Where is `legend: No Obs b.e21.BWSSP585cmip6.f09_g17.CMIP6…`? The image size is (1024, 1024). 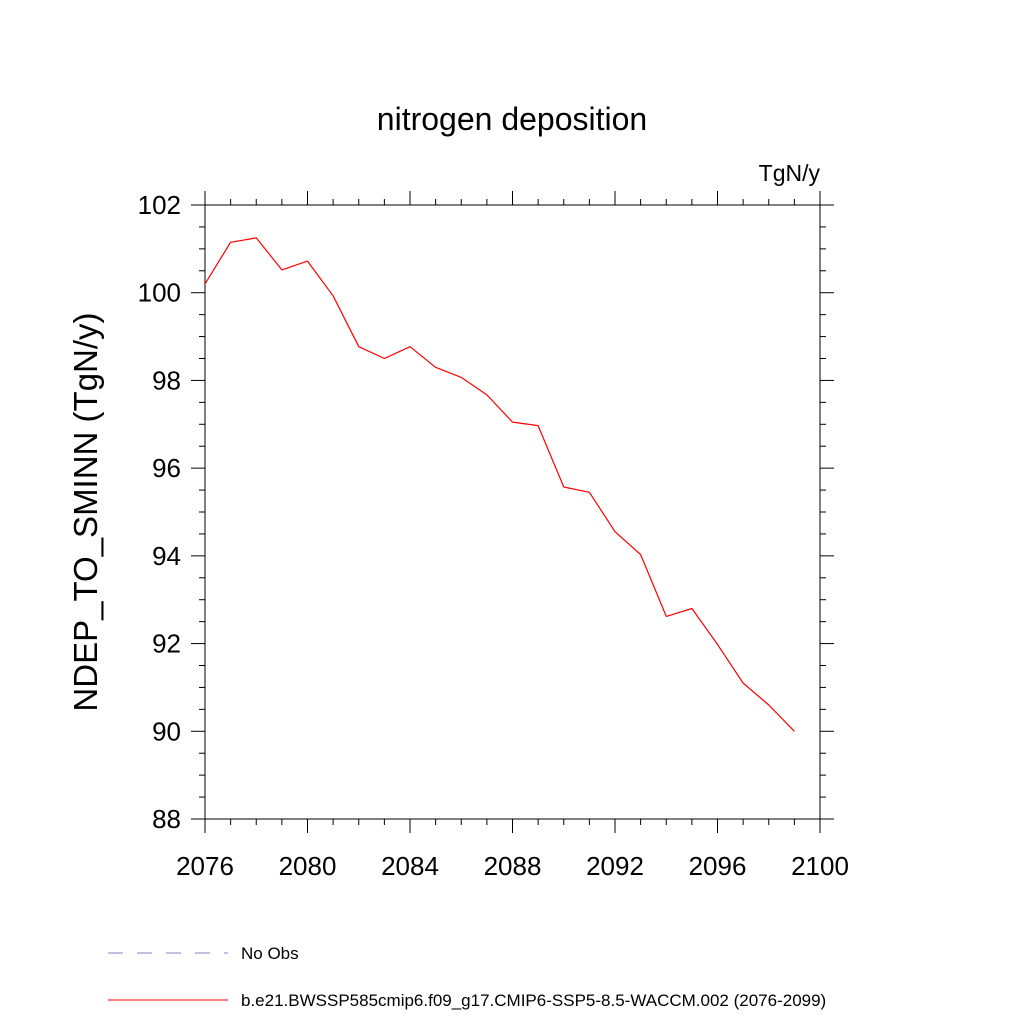 legend: No Obs b.e21.BWSSP585cmip6.f09_g17.CMIP6… is located at coordinates (467, 977).